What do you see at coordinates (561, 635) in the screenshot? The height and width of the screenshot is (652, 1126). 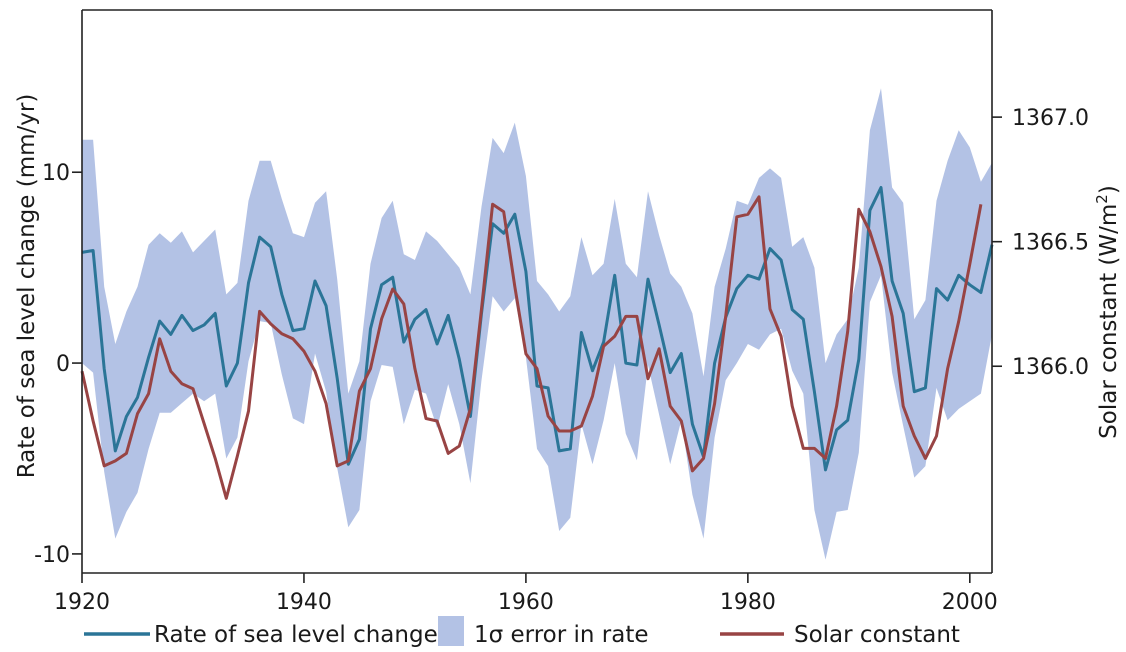 I see `legend-label-error-band: 1σ error in rate` at bounding box center [561, 635].